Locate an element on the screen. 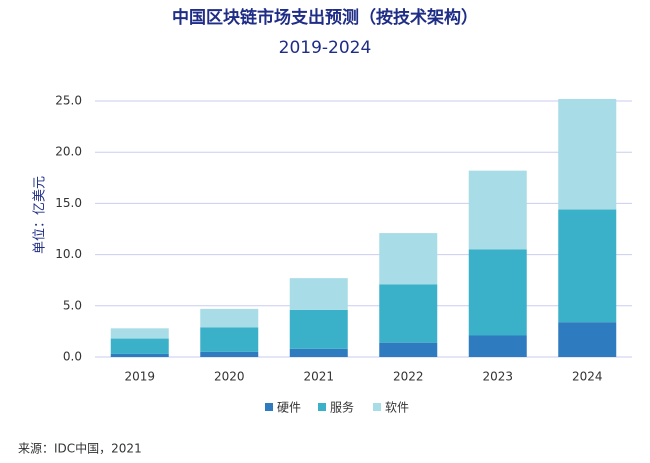 The width and height of the screenshot is (650, 463). x-tick-label: 2023 is located at coordinates (497, 377).